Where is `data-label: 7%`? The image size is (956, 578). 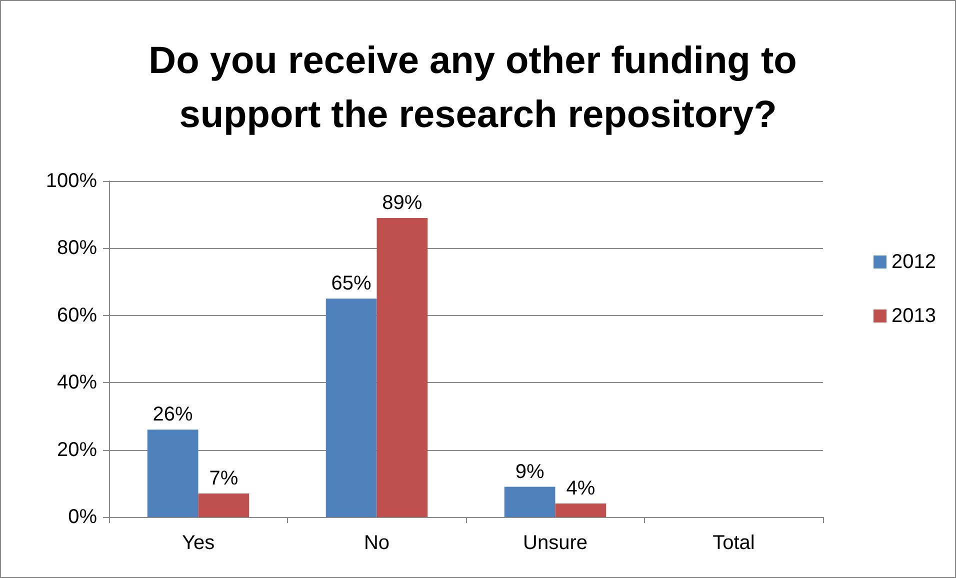
data-label: 7% is located at coordinates (223, 478).